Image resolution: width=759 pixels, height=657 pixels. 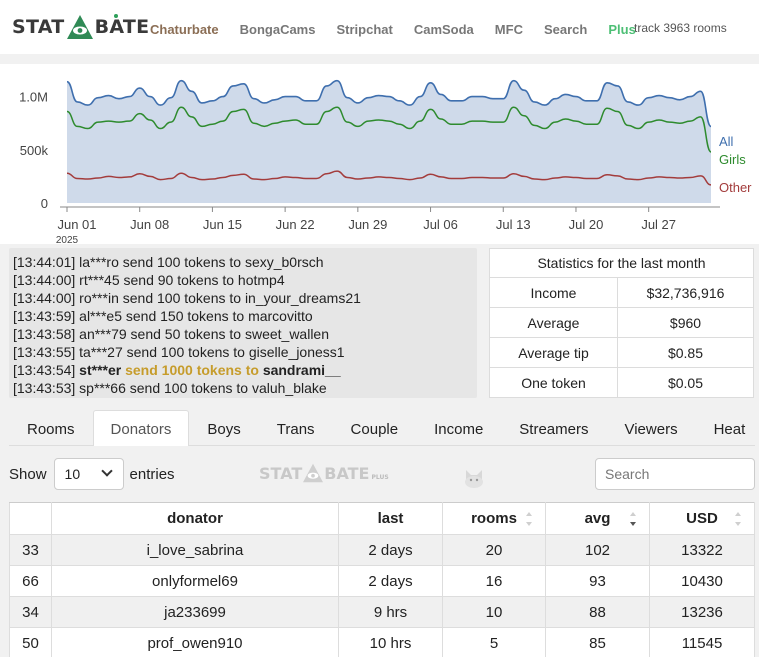 What do you see at coordinates (621, 263) in the screenshot?
I see `stats-title: Statistics for the last month` at bounding box center [621, 263].